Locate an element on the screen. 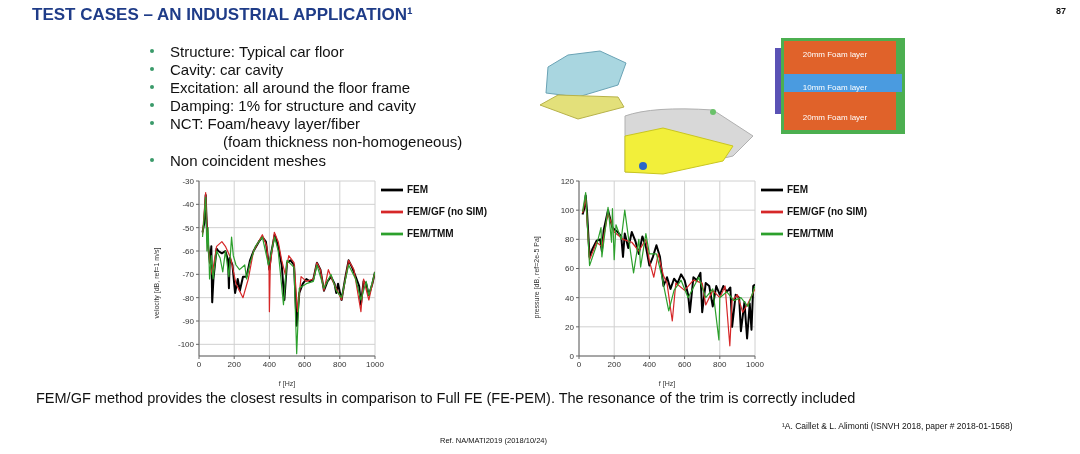 This screenshot has width=1080, height=454. text: ¹A. Caillet & L. Alimonti (ISNVH 2018, paper # 2018-01-1568) is located at coordinates (897, 426).